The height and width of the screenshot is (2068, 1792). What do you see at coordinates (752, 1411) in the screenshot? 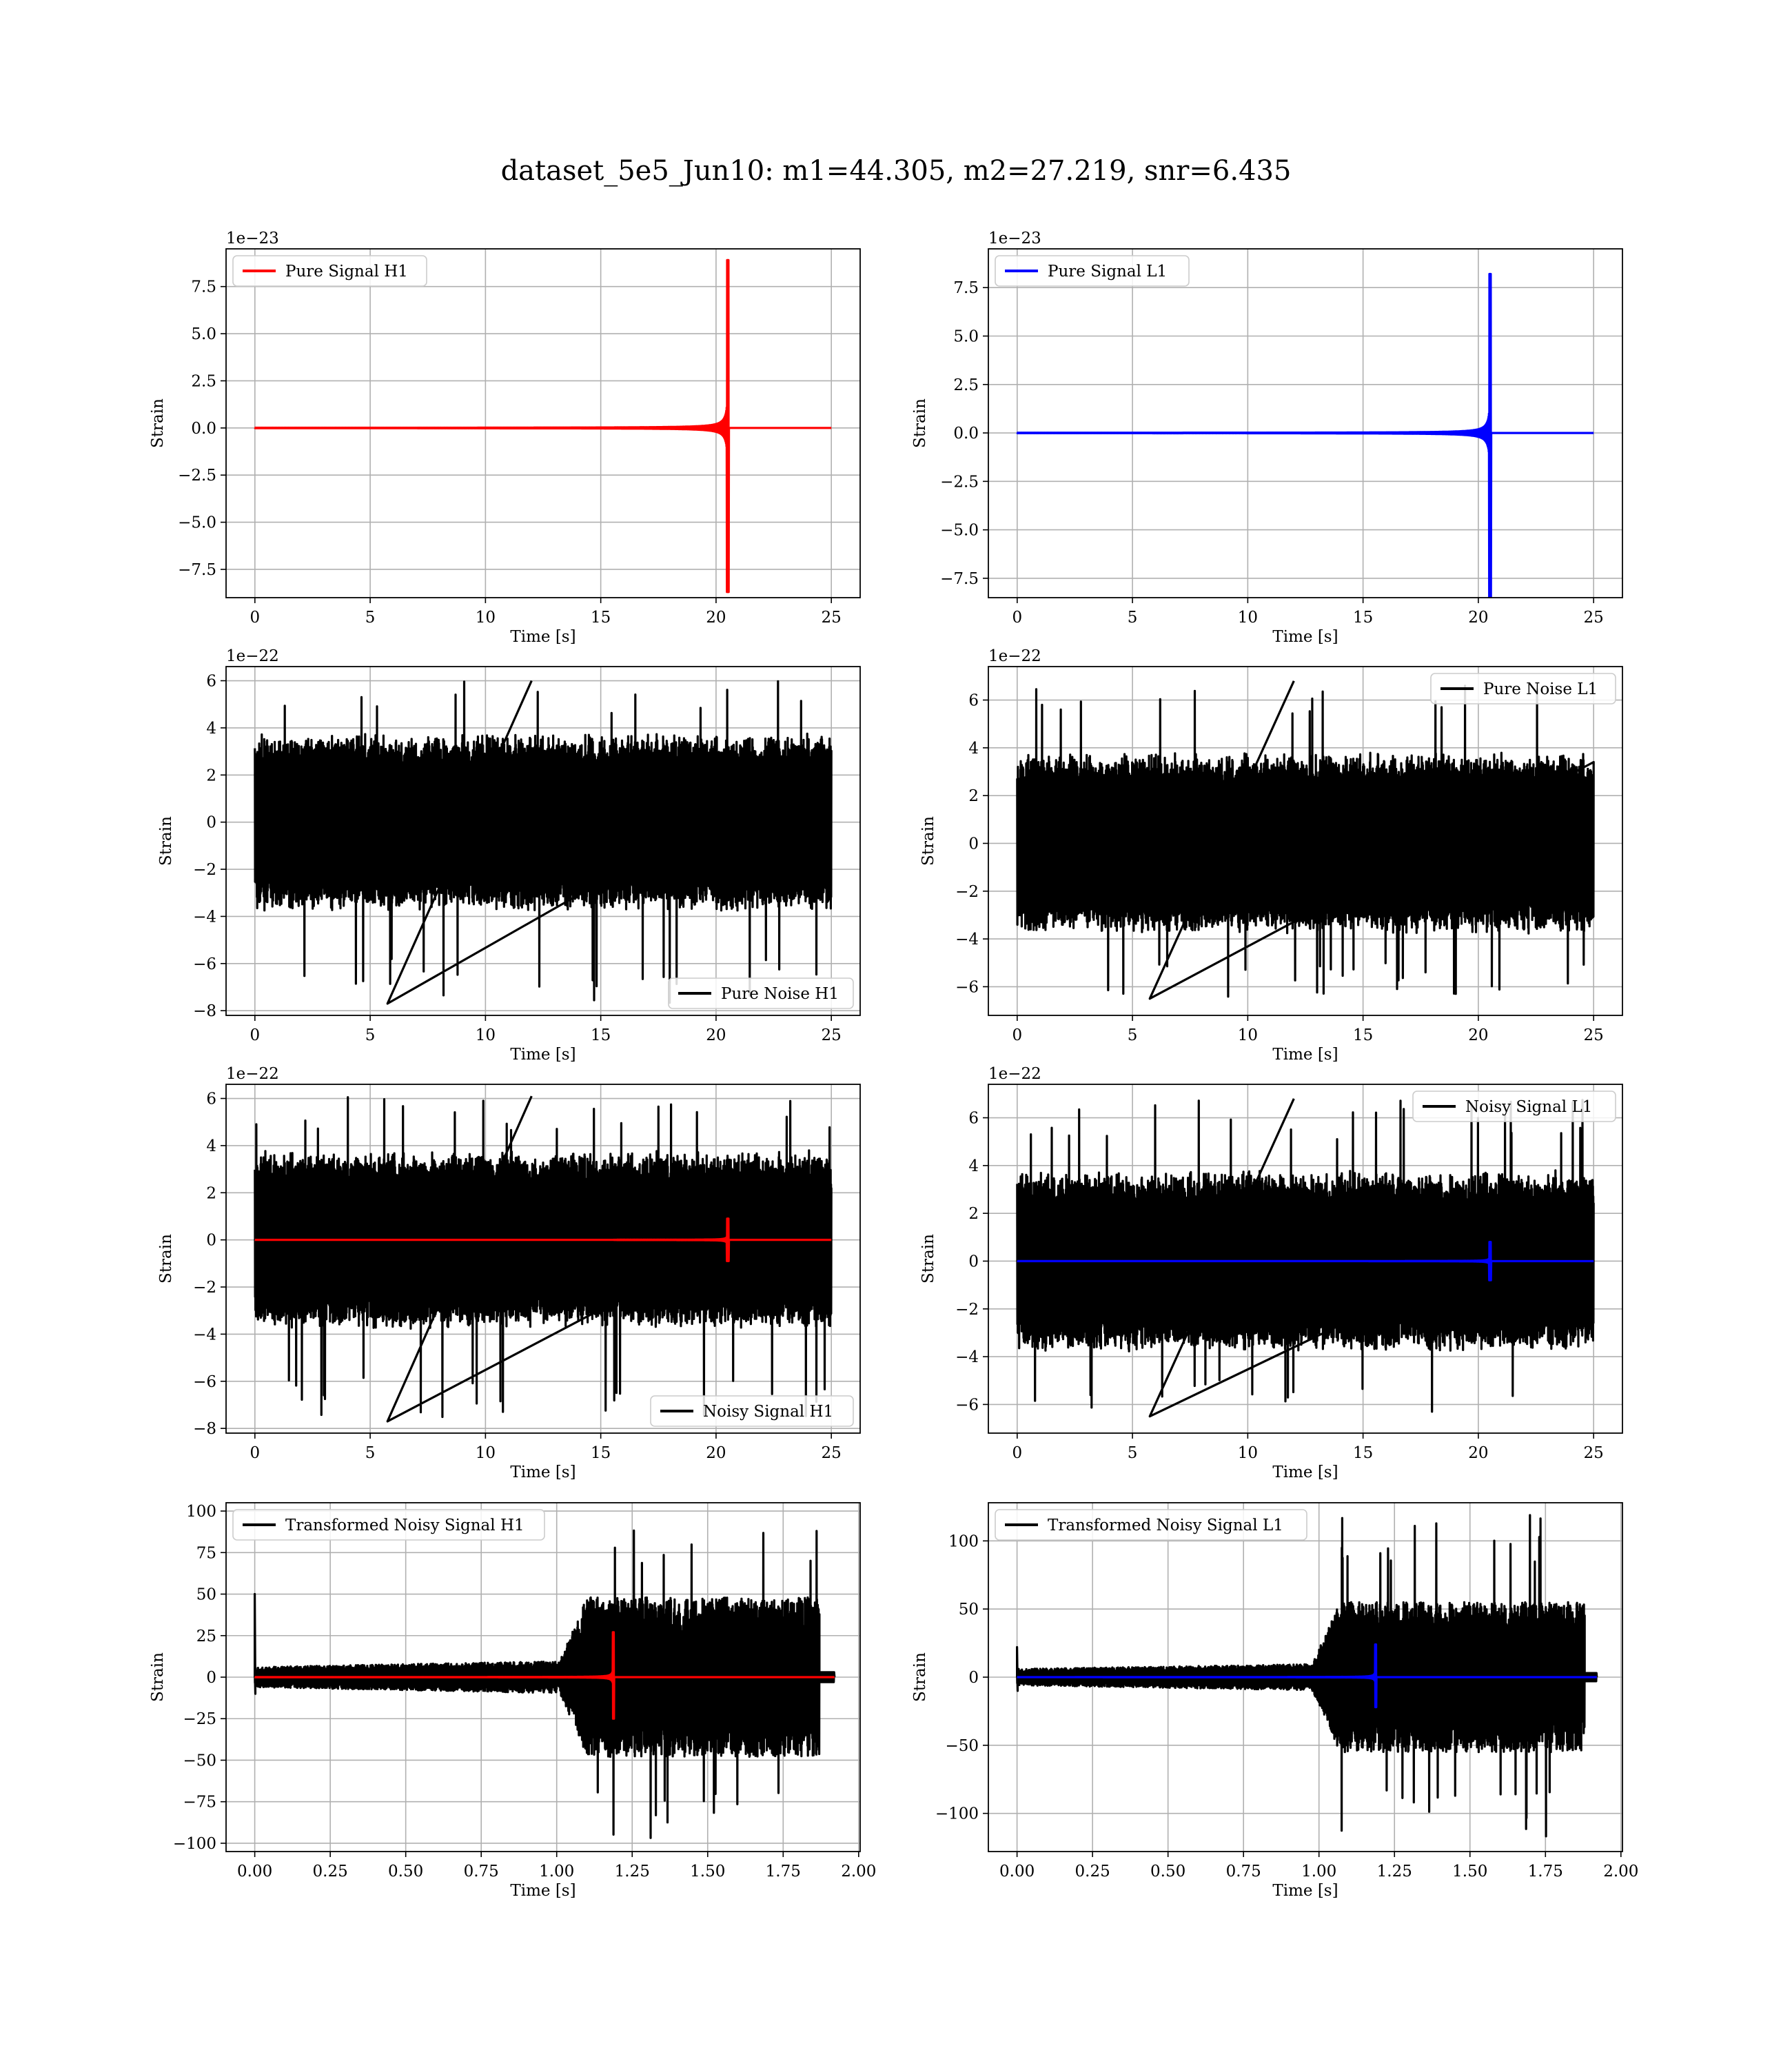
I see `legend: Noisy Signal H1` at bounding box center [752, 1411].